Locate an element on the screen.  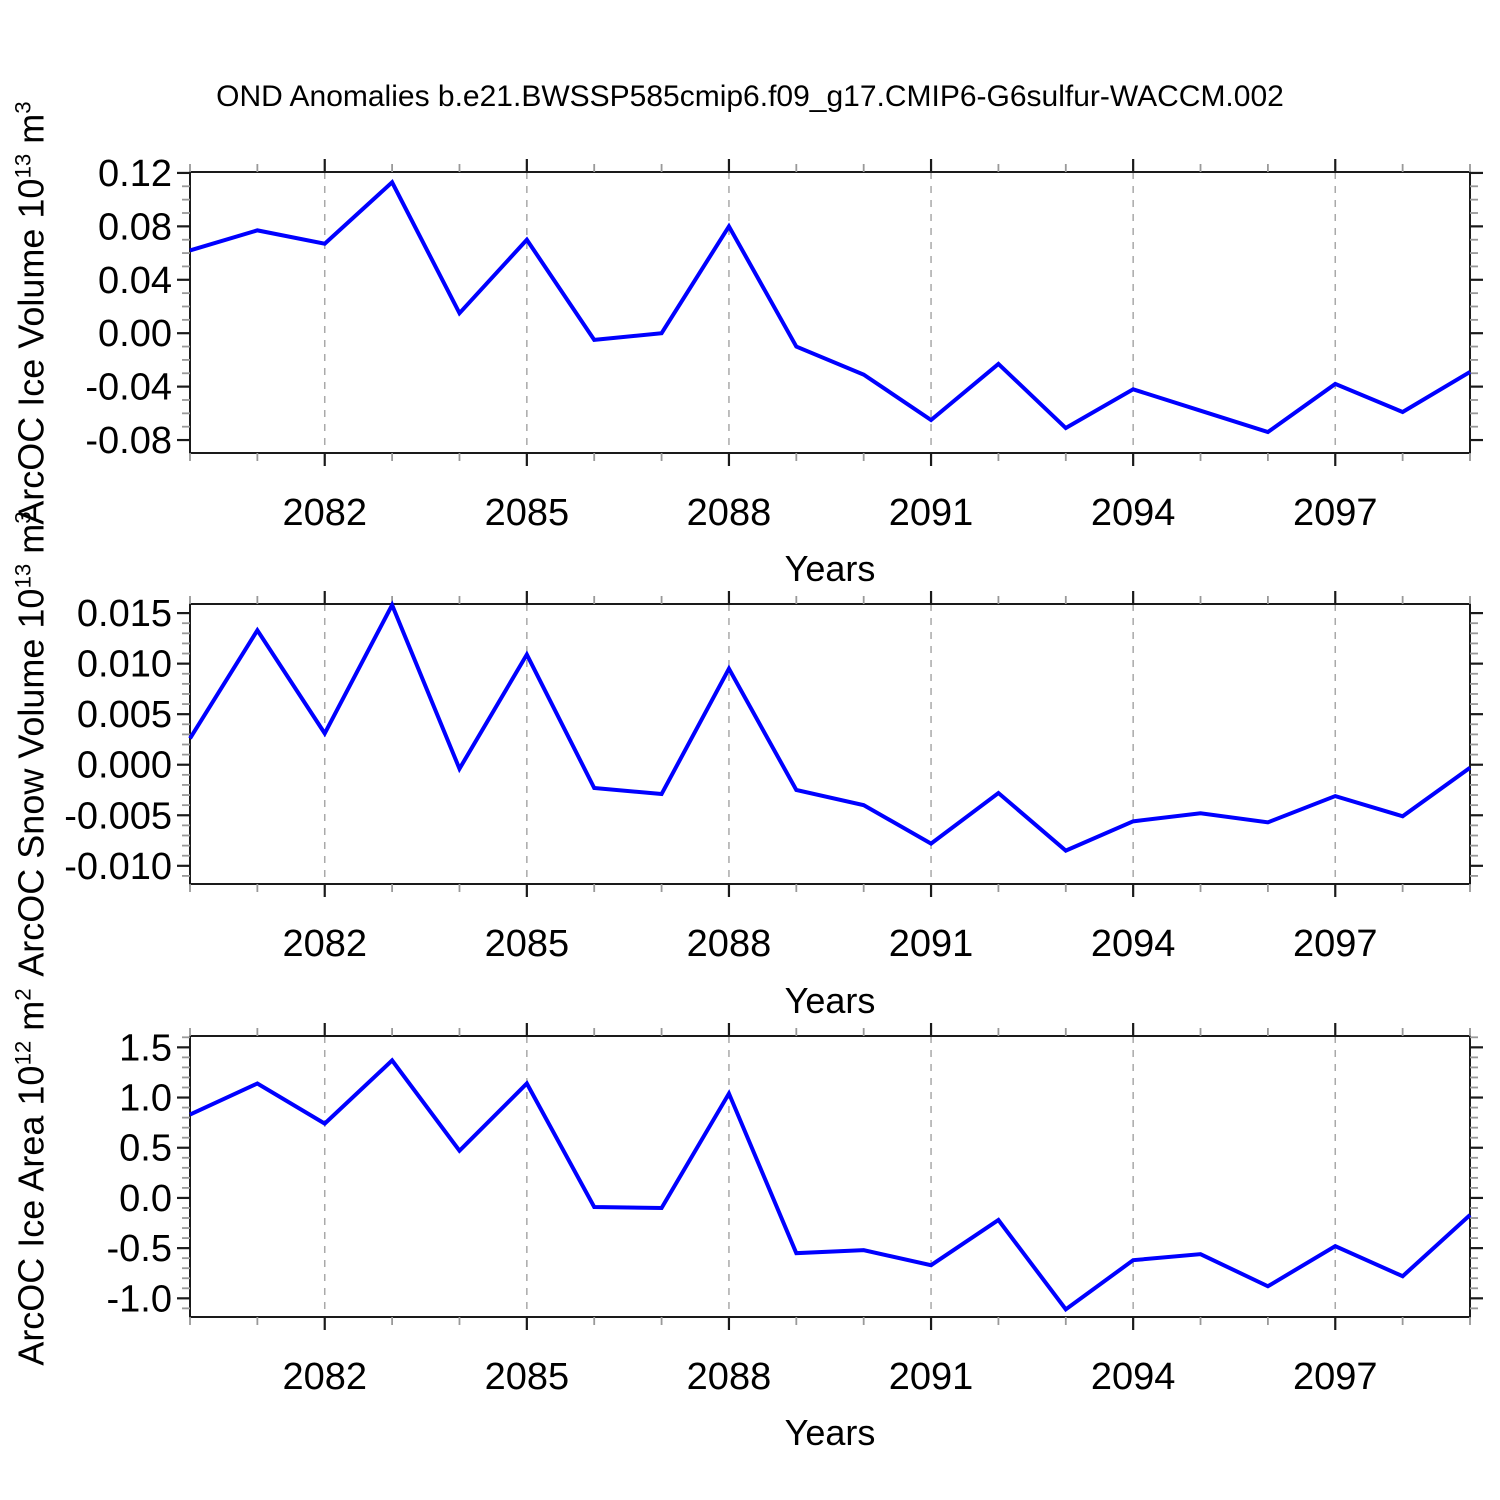
x-axis-title-panel-1: Years is located at coordinates (830, 568).